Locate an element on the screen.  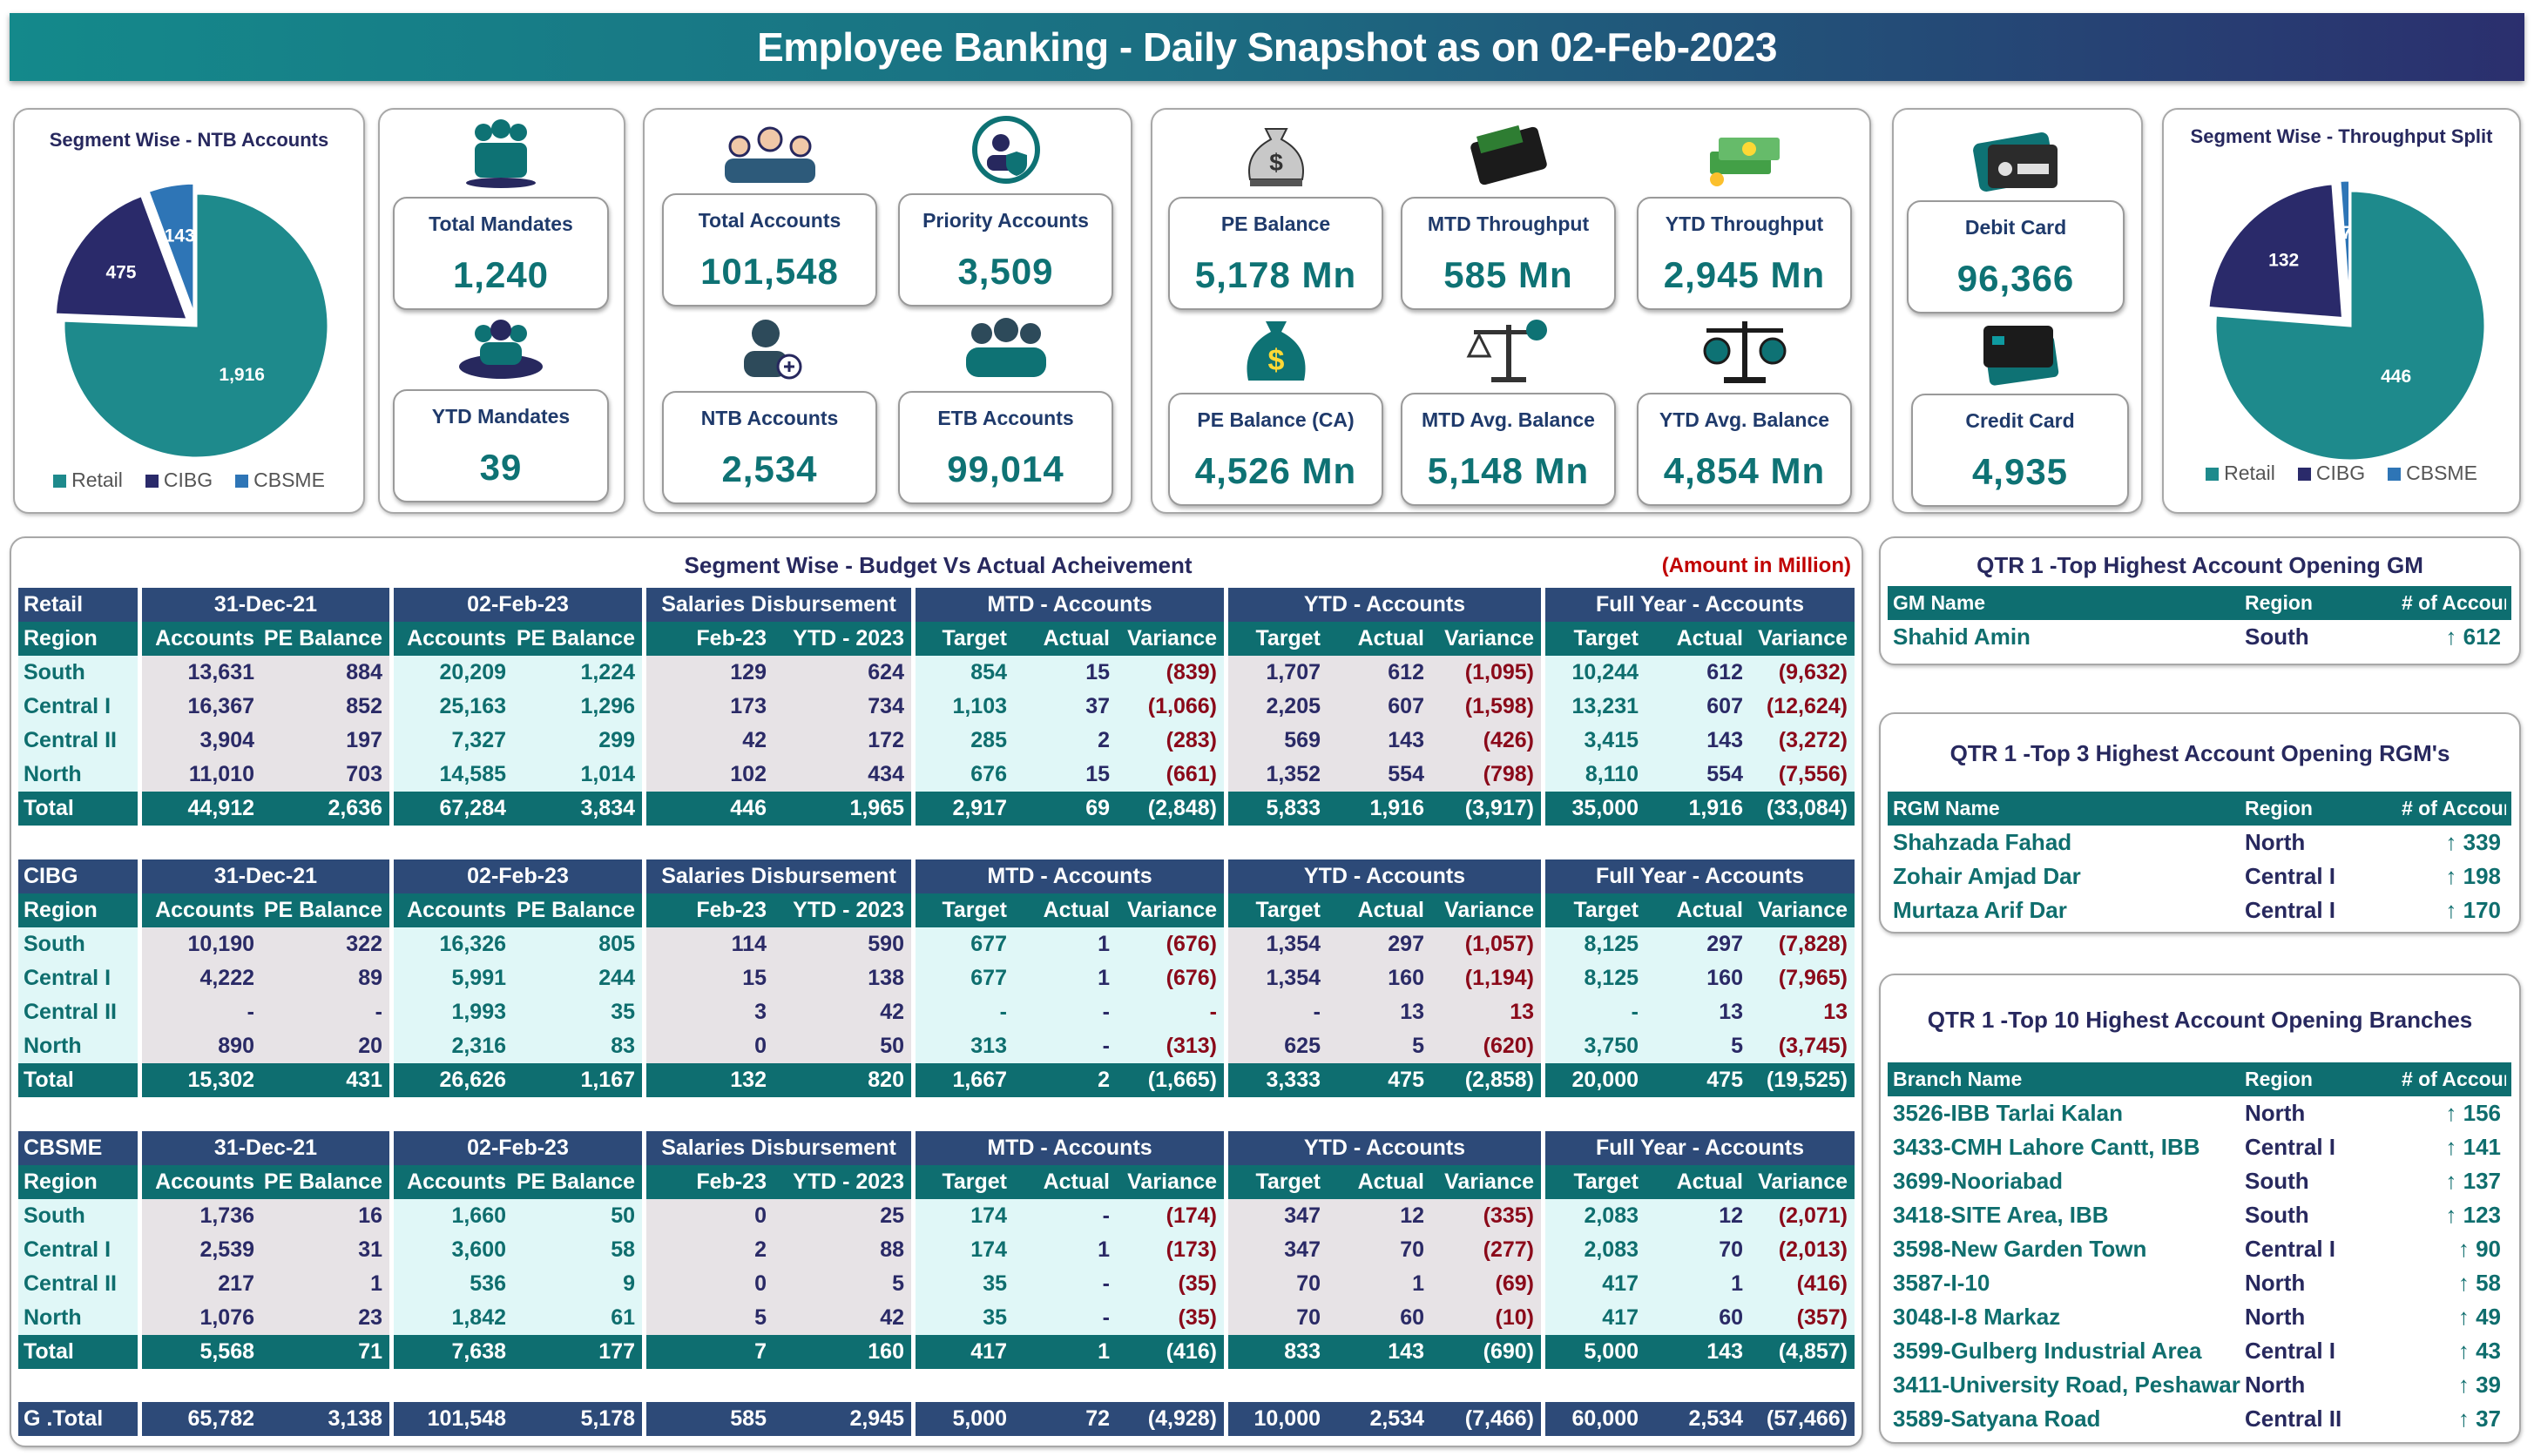
table-cell: (676) is located at coordinates (1171, 978).